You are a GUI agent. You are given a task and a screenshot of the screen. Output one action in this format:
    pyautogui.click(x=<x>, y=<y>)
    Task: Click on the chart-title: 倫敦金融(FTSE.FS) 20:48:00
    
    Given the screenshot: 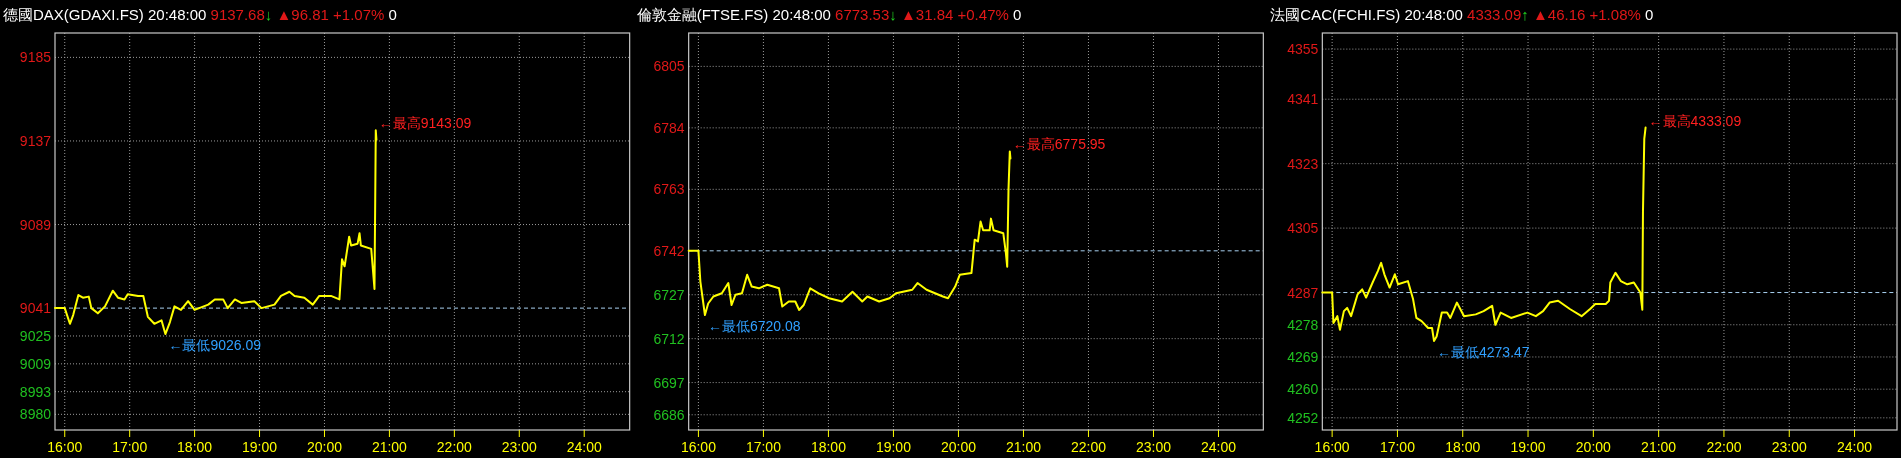 What is the action you would take?
    pyautogui.click(x=735, y=14)
    